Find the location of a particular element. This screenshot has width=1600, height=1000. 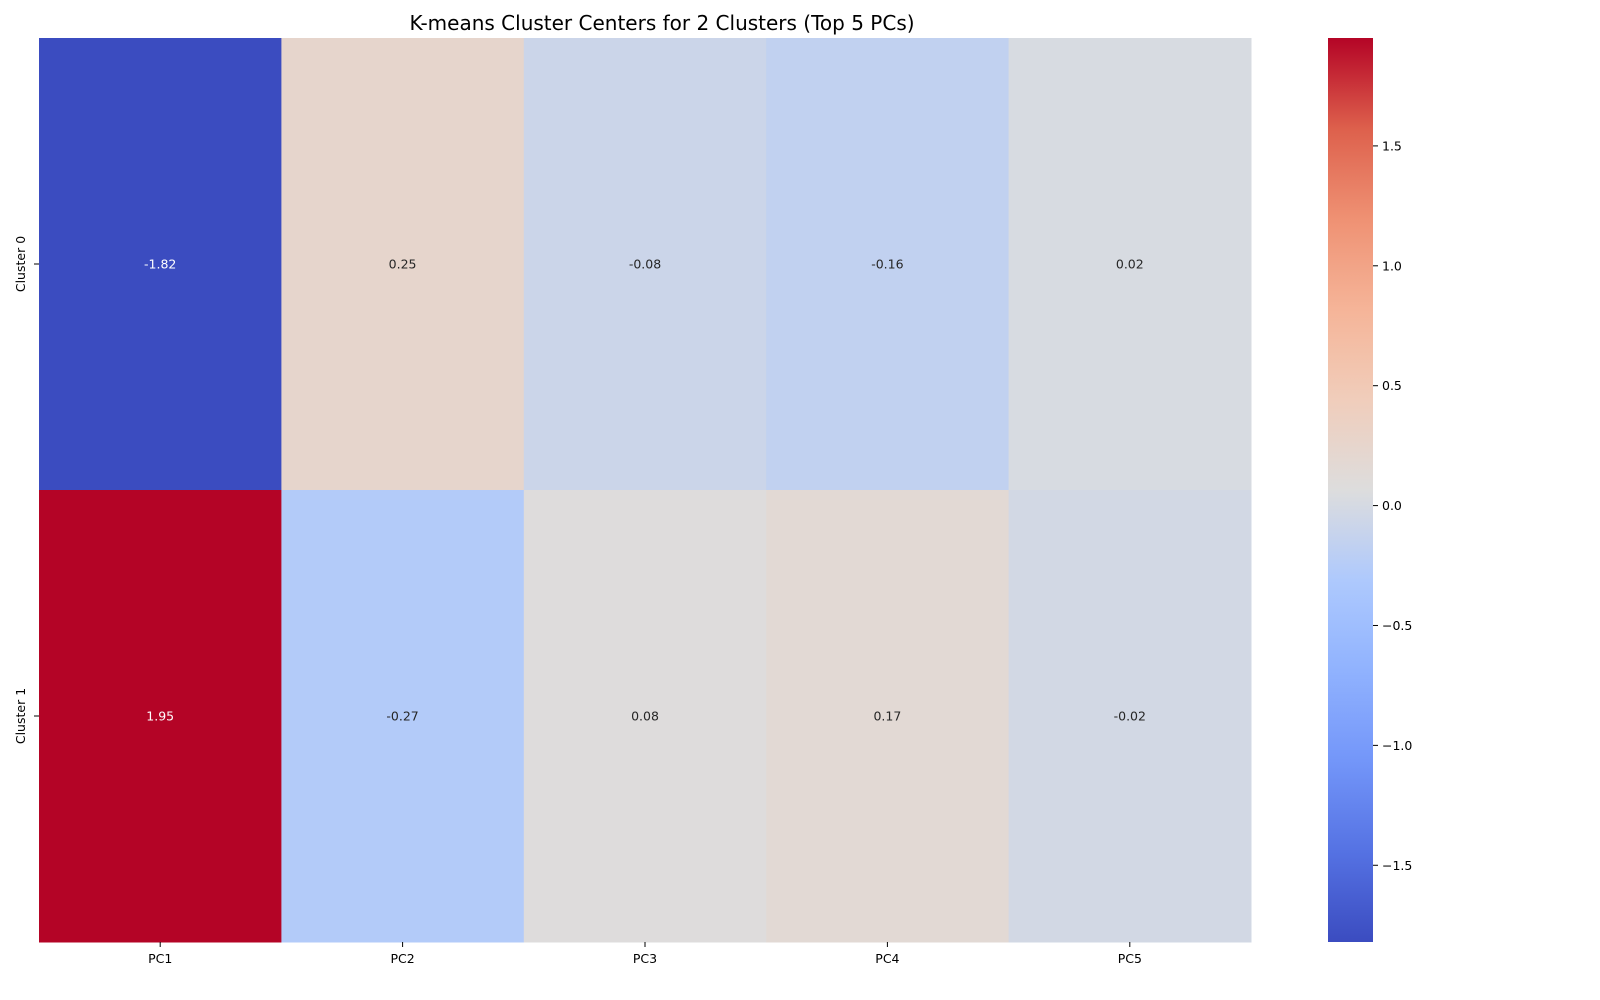

cell-value-label: 0.25 is located at coordinates (403, 264).